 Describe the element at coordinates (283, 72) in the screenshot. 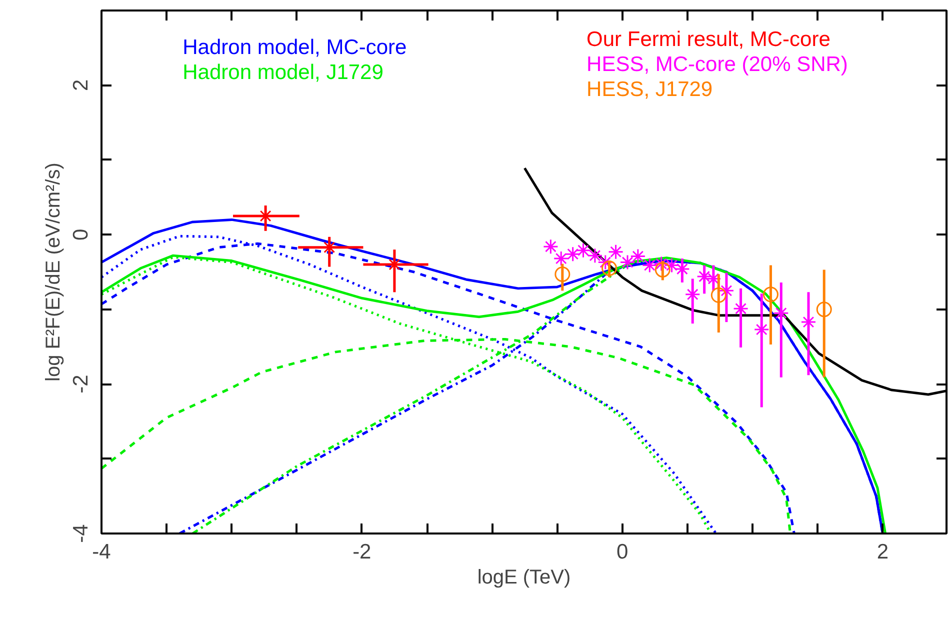

I see `text: Hadron model, J1729` at that location.